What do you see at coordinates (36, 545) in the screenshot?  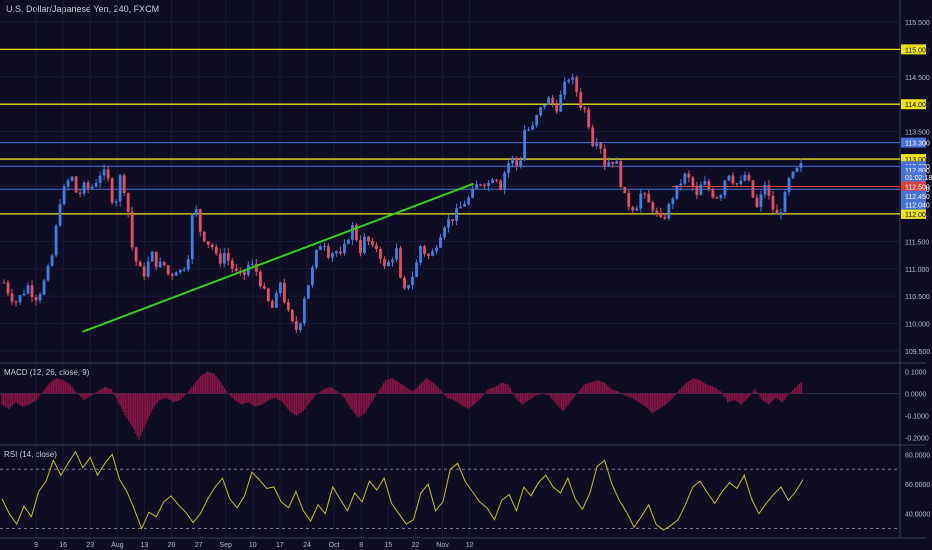 I see `time-tick-label: 9` at bounding box center [36, 545].